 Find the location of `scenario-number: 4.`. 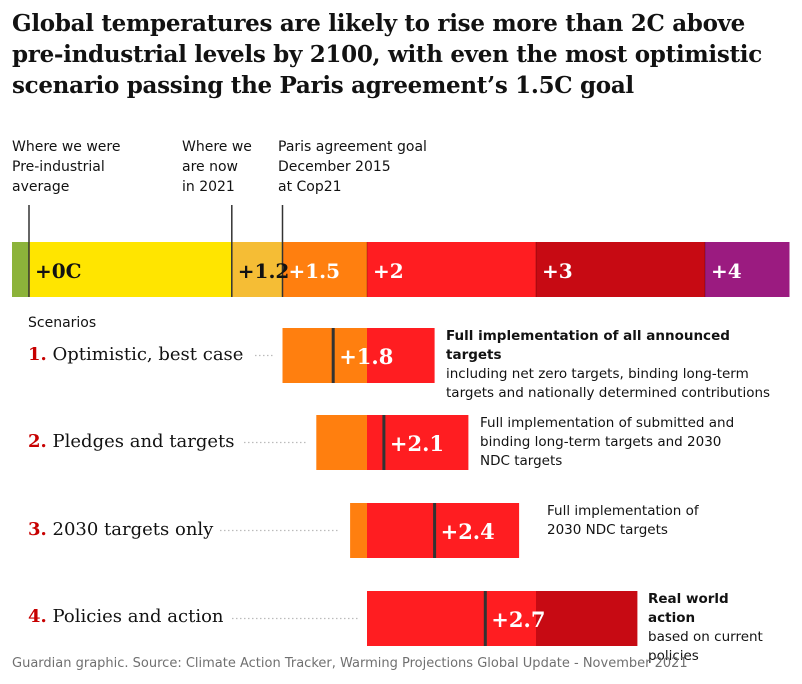

scenario-number: 4. is located at coordinates (37, 616).